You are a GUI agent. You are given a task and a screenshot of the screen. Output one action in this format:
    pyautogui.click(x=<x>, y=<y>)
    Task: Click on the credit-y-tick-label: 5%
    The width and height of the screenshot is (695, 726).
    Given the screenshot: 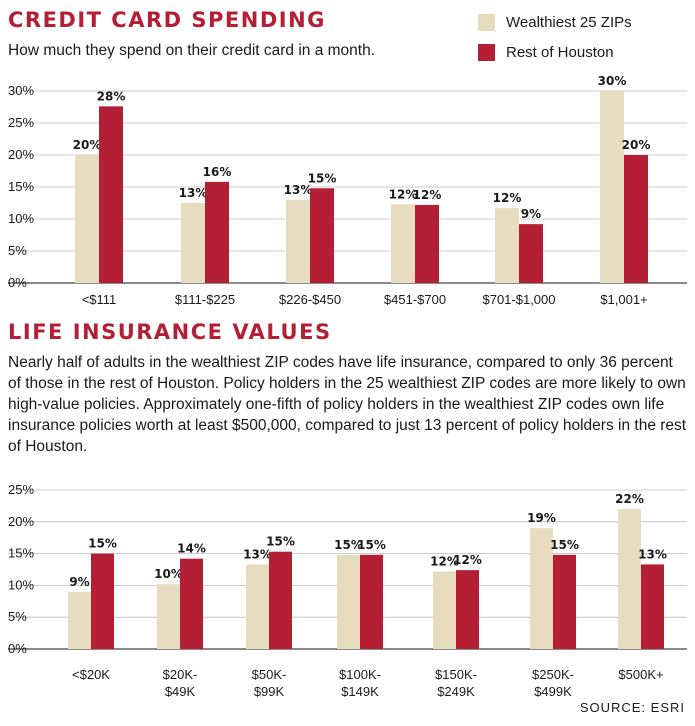 What is the action you would take?
    pyautogui.click(x=17, y=250)
    